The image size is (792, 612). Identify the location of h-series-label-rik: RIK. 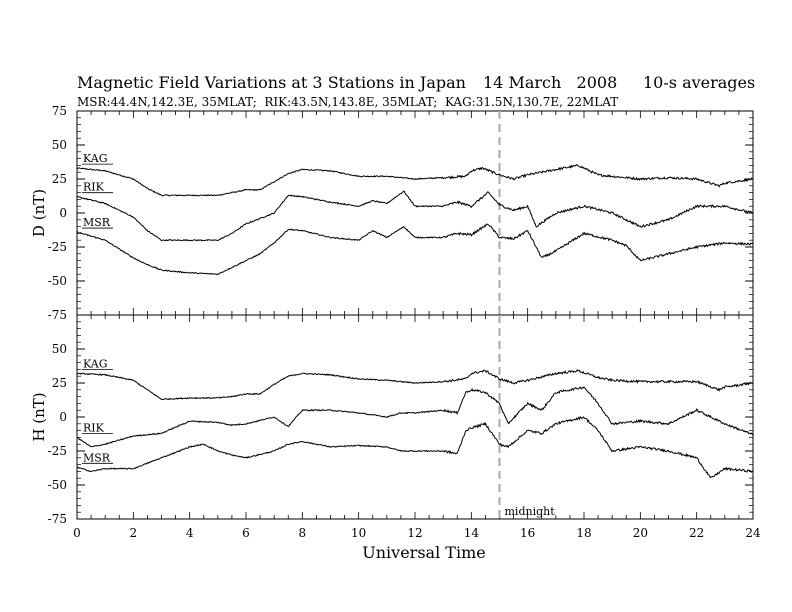
(94, 427).